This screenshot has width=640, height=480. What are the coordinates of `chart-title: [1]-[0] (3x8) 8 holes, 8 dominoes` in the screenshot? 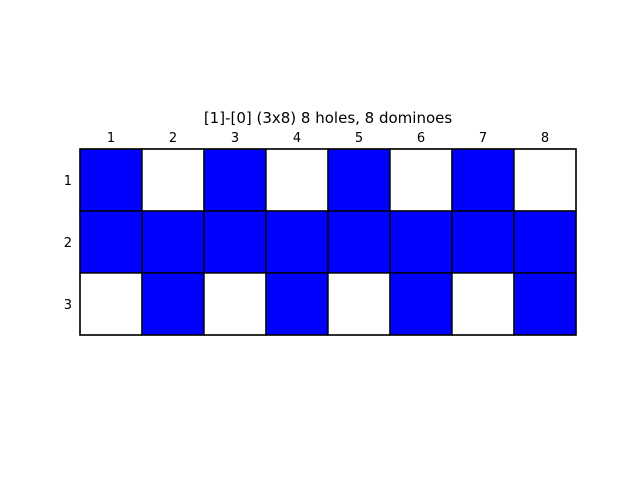 It's located at (328, 118).